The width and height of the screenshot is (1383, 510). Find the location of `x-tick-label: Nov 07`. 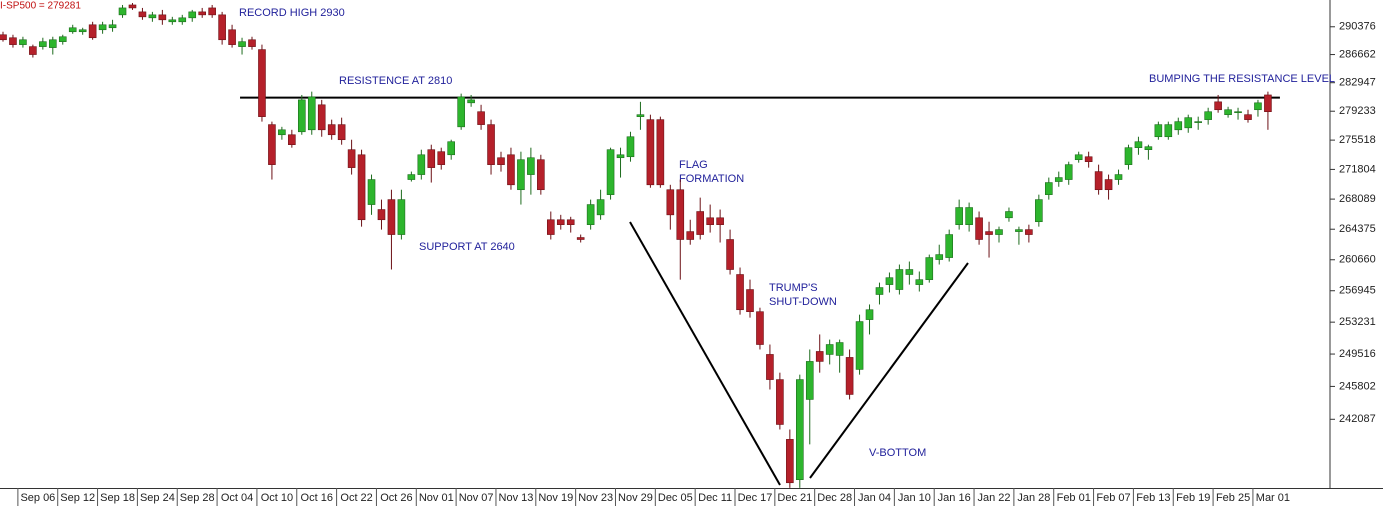

x-tick-label: Nov 07 is located at coordinates (476, 498).